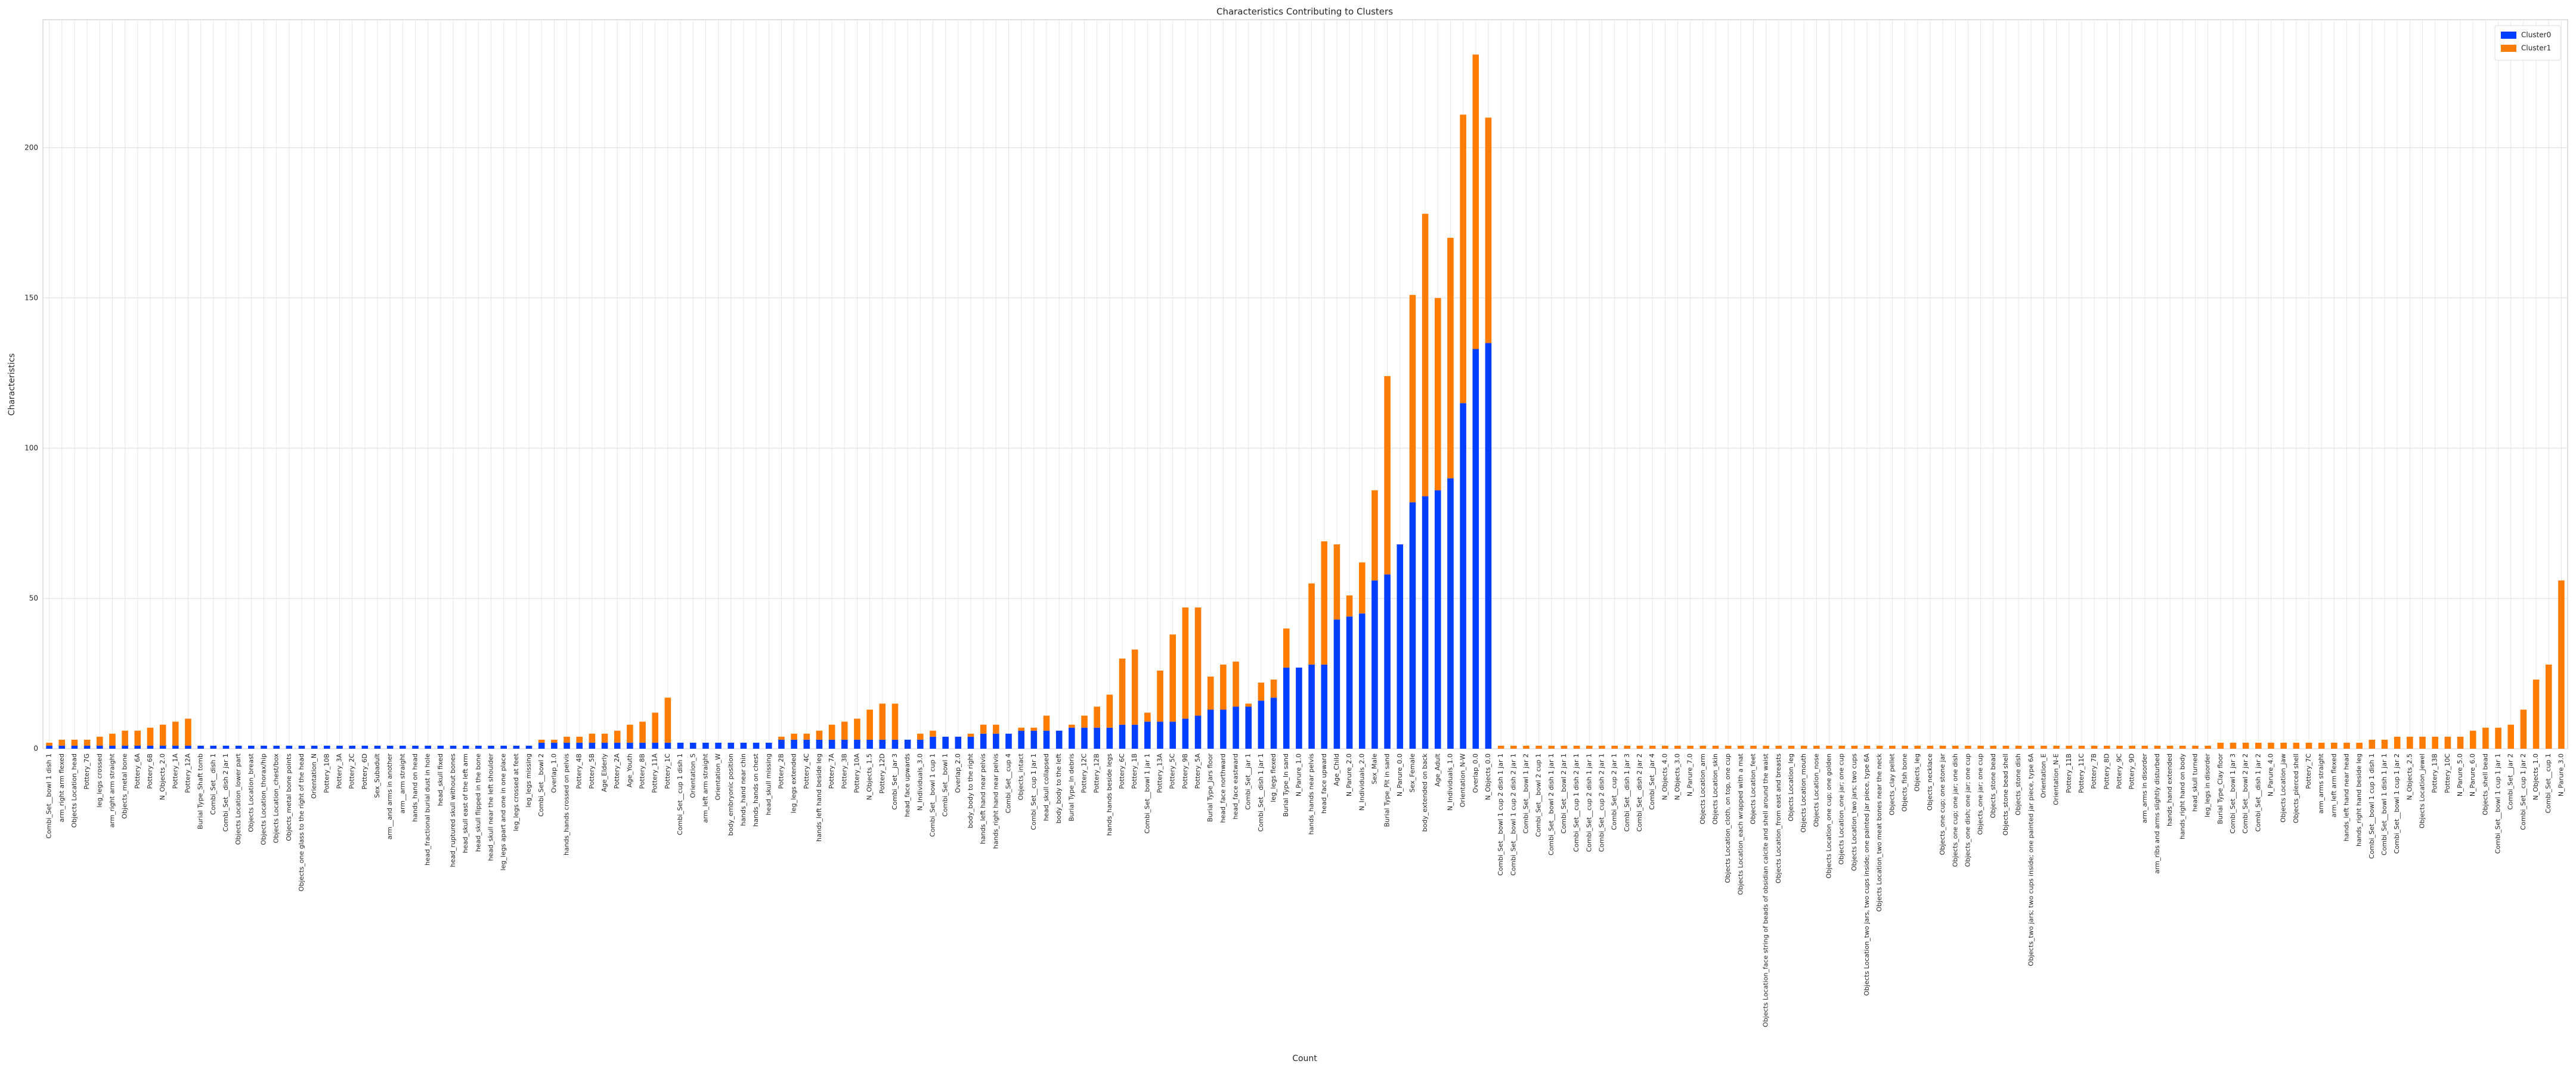  What do you see at coordinates (1740, 824) in the screenshot?
I see `x-tick-label: Objects Location_each wrapped with a mat` at bounding box center [1740, 824].